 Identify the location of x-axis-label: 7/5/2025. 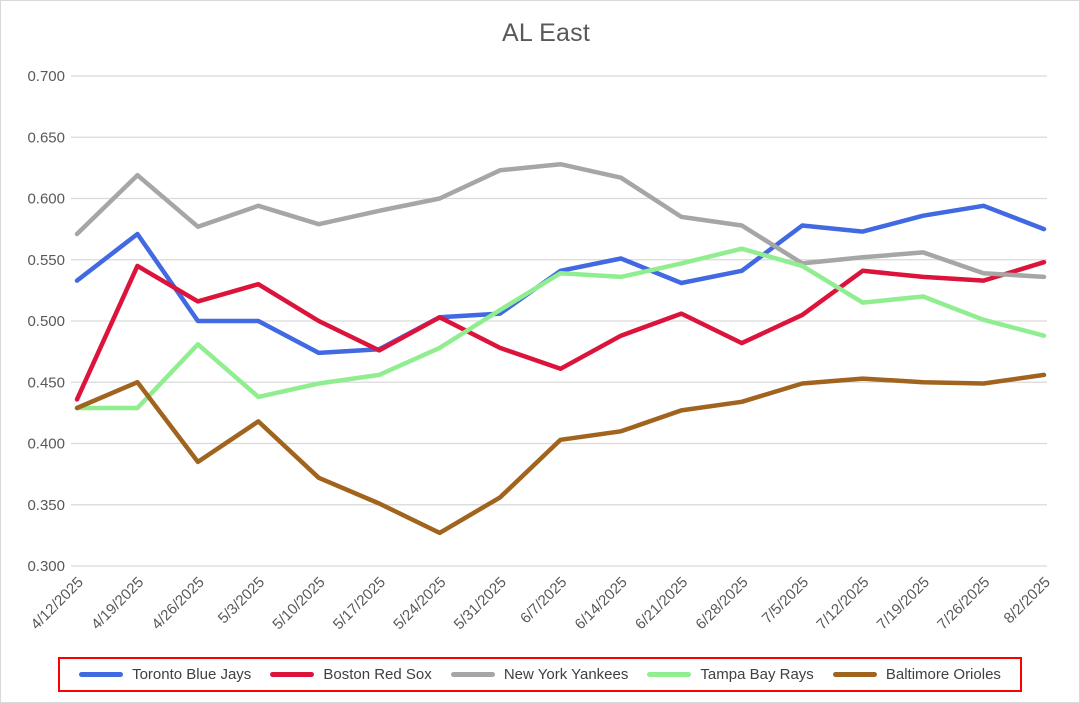
(785, 600).